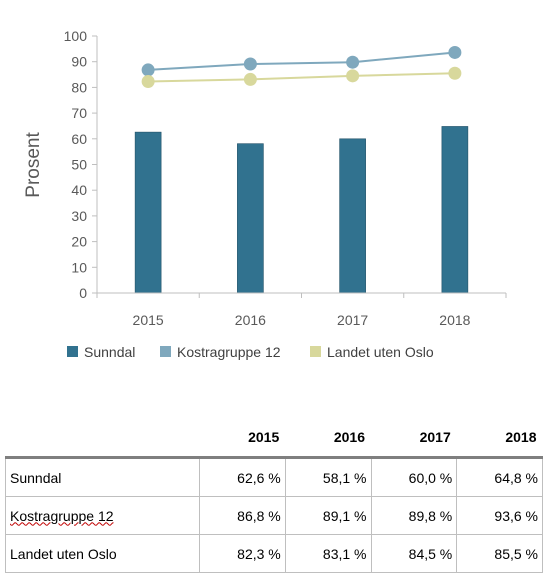 This screenshot has width=555, height=581. I want to click on lines, so click(301, 66).